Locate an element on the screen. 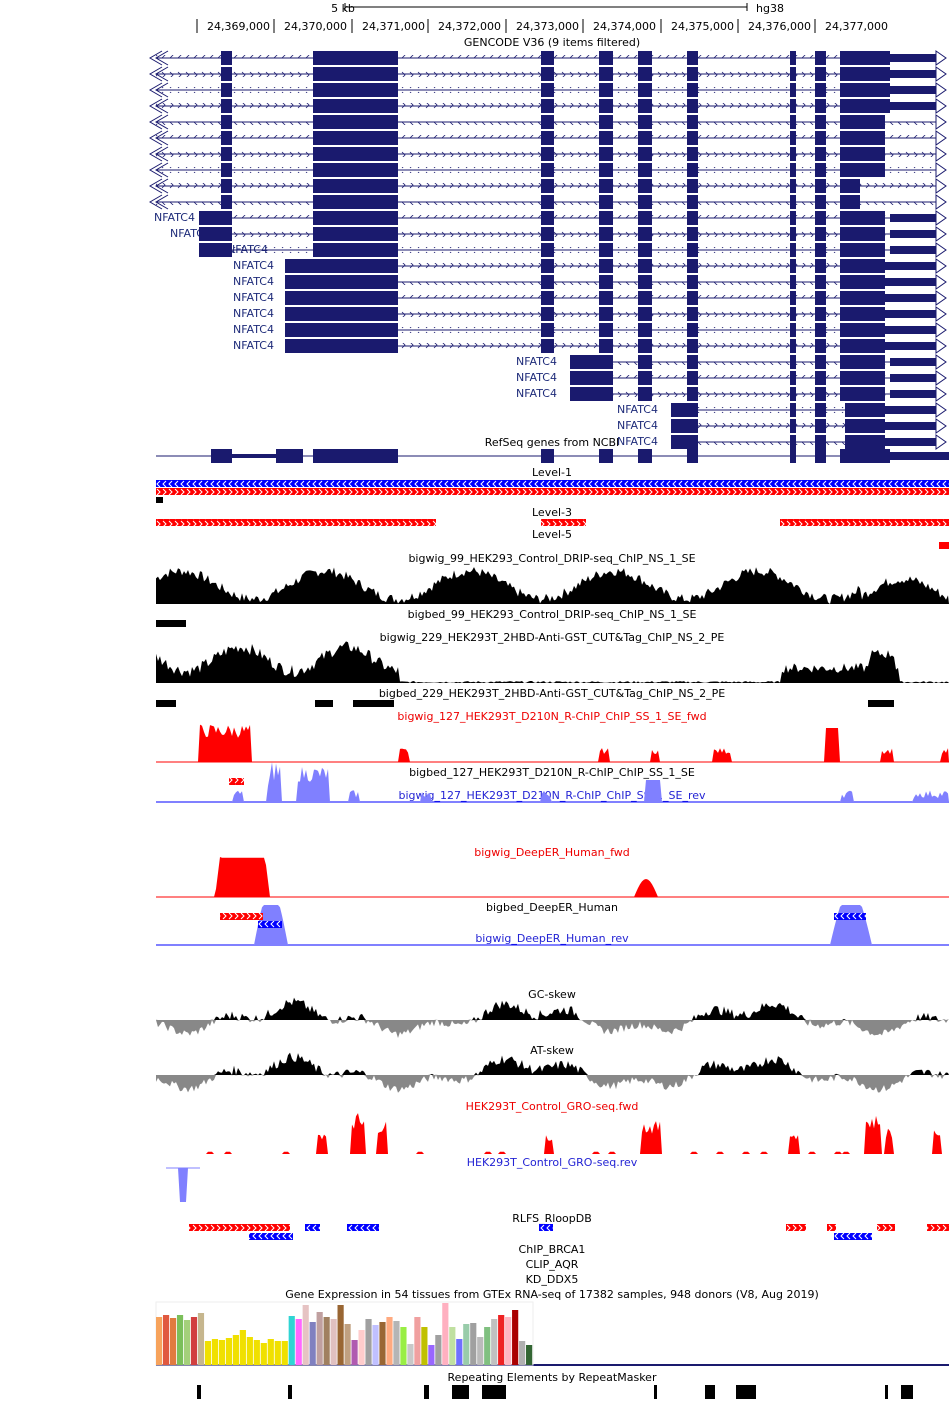 The height and width of the screenshot is (1401, 950). track-atskew-title: AT-skew is located at coordinates (552, 1050).